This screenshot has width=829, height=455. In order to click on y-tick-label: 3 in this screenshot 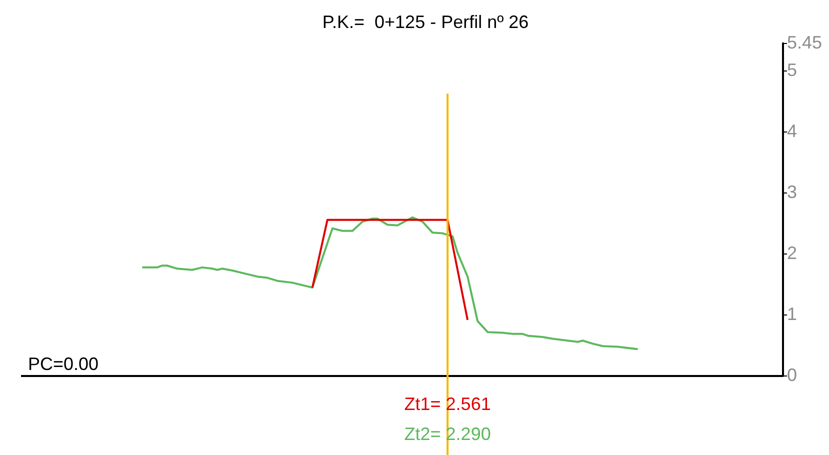, I will do `click(792, 192)`.